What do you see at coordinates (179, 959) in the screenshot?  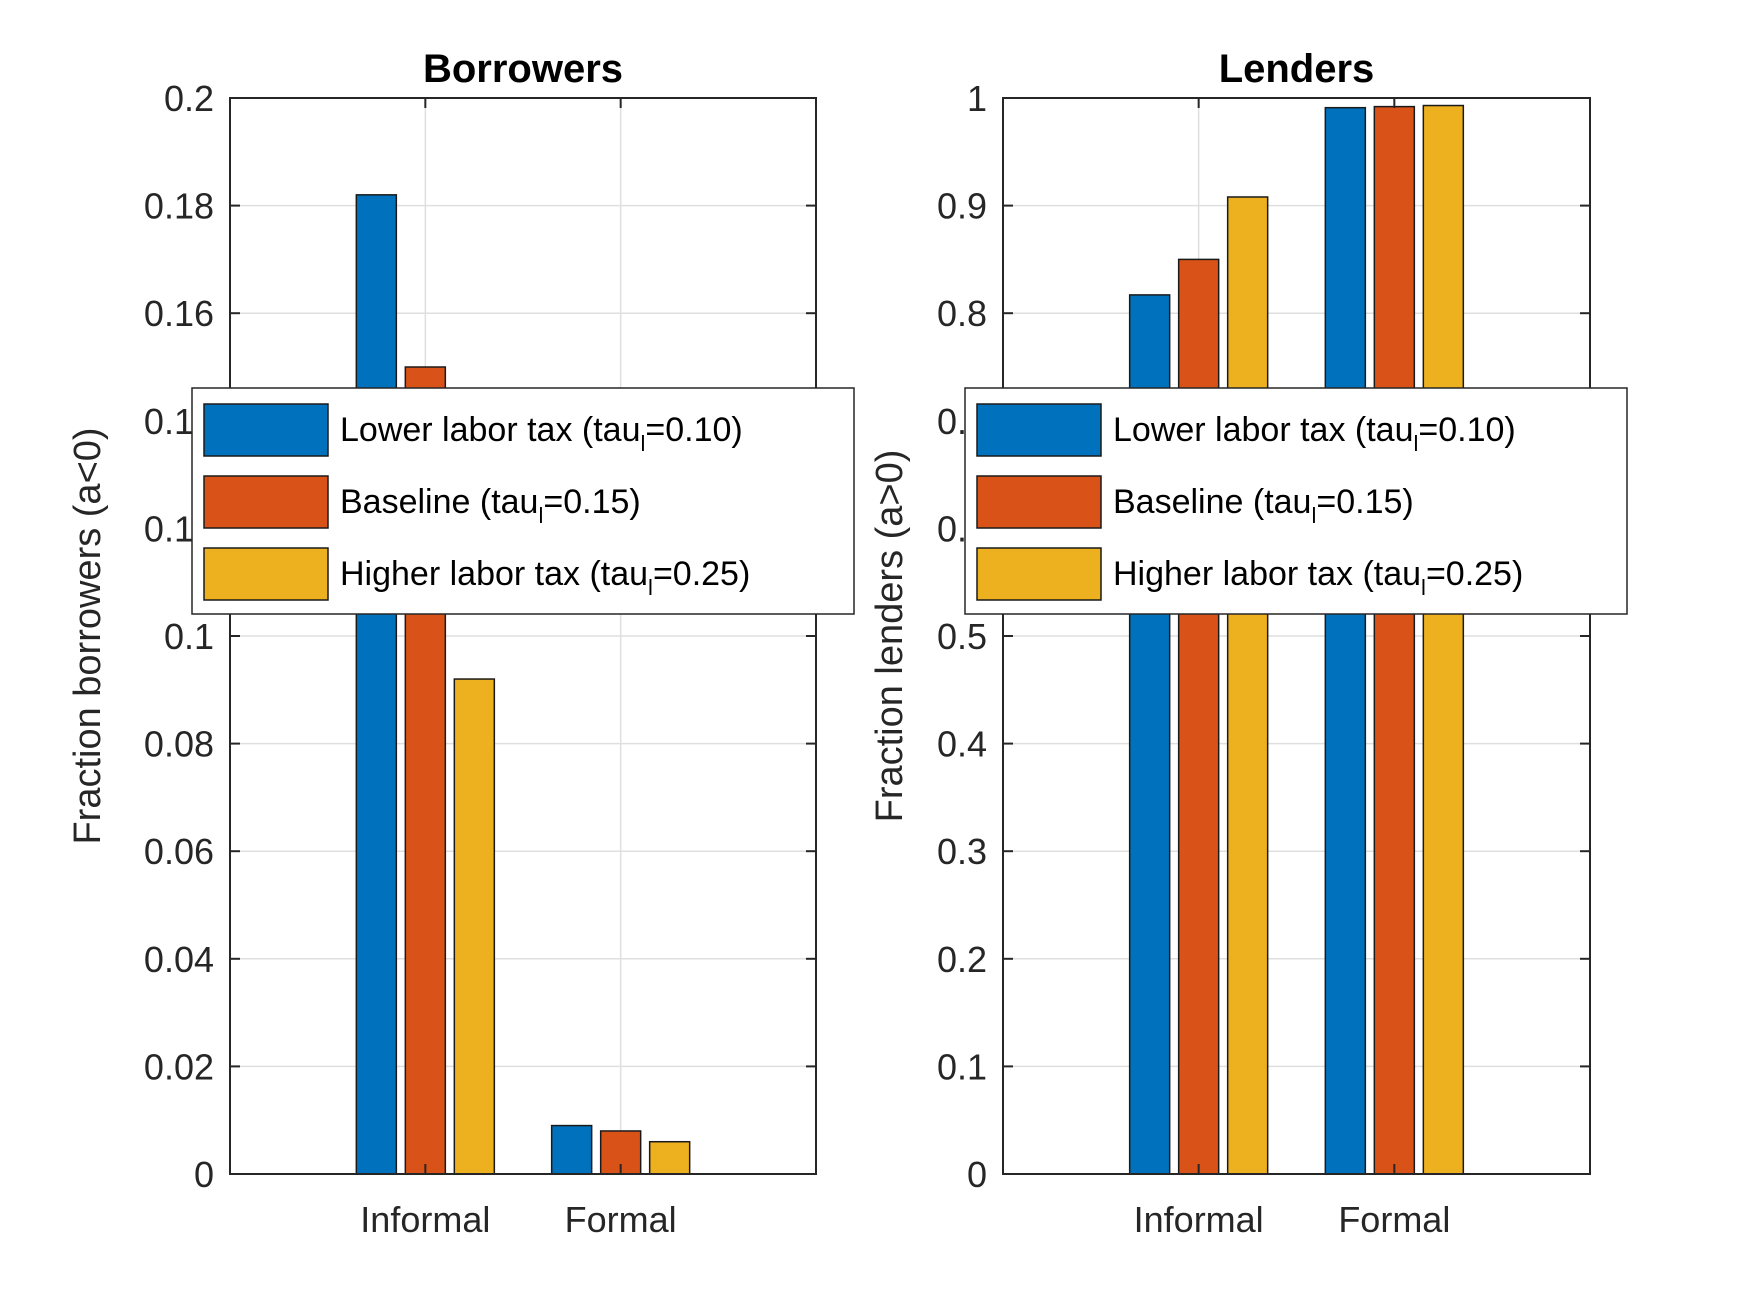 I see `y-tick-label: 0.04` at bounding box center [179, 959].